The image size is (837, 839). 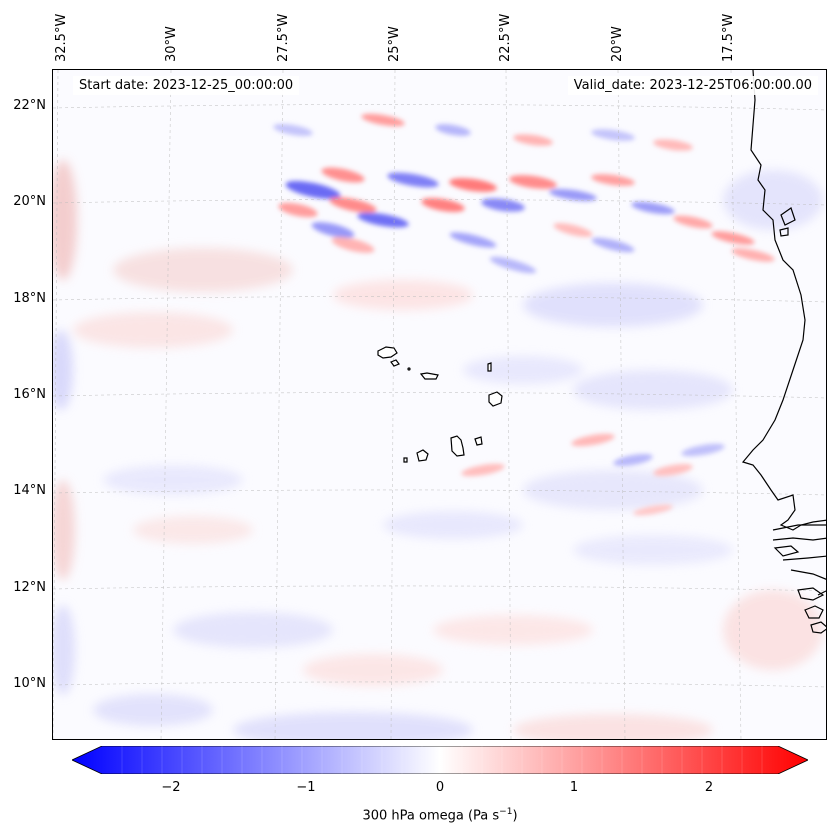 I want to click on valid-date-label: Valid_date: 2023-12-25T06:00:00.00, so click(x=692, y=85).